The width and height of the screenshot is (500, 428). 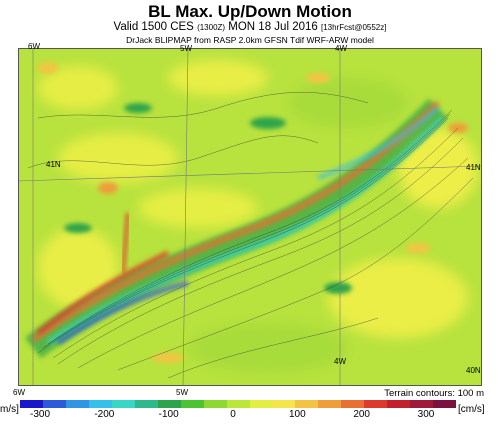 I want to click on colorbar-tick-label: -200, so click(x=104, y=414).